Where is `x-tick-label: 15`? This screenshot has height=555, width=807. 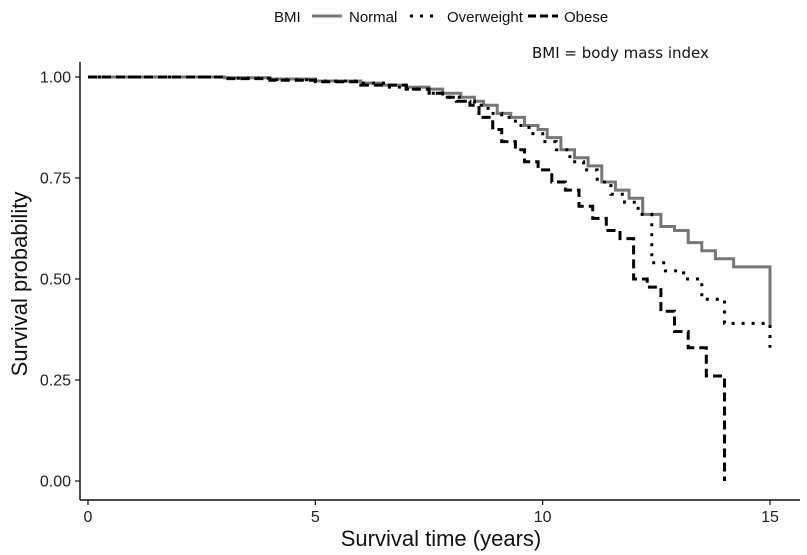 x-tick-label: 15 is located at coordinates (770, 517).